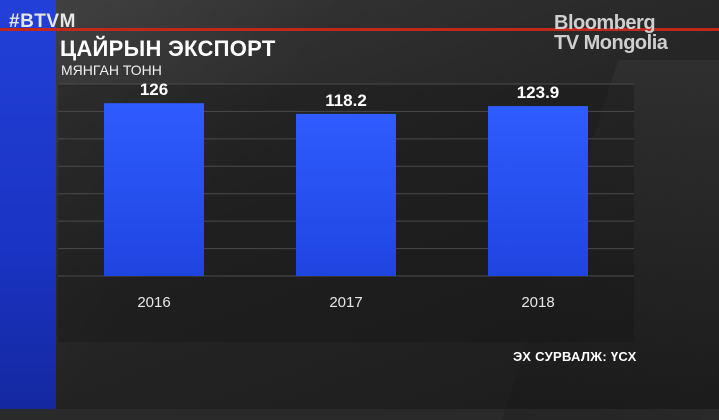 The width and height of the screenshot is (719, 420). I want to click on bar-2017, so click(346, 194).